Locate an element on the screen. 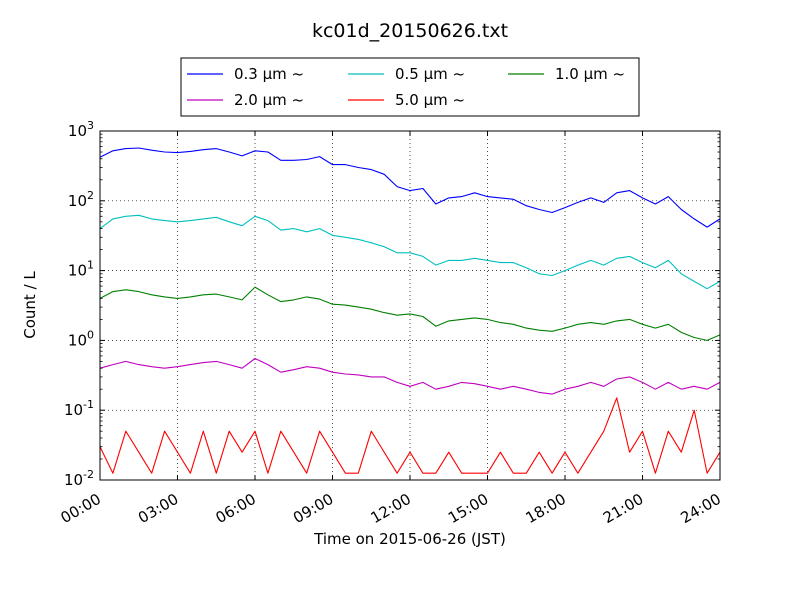  y-tick-label: 10⁻¹ is located at coordinates (79, 408).